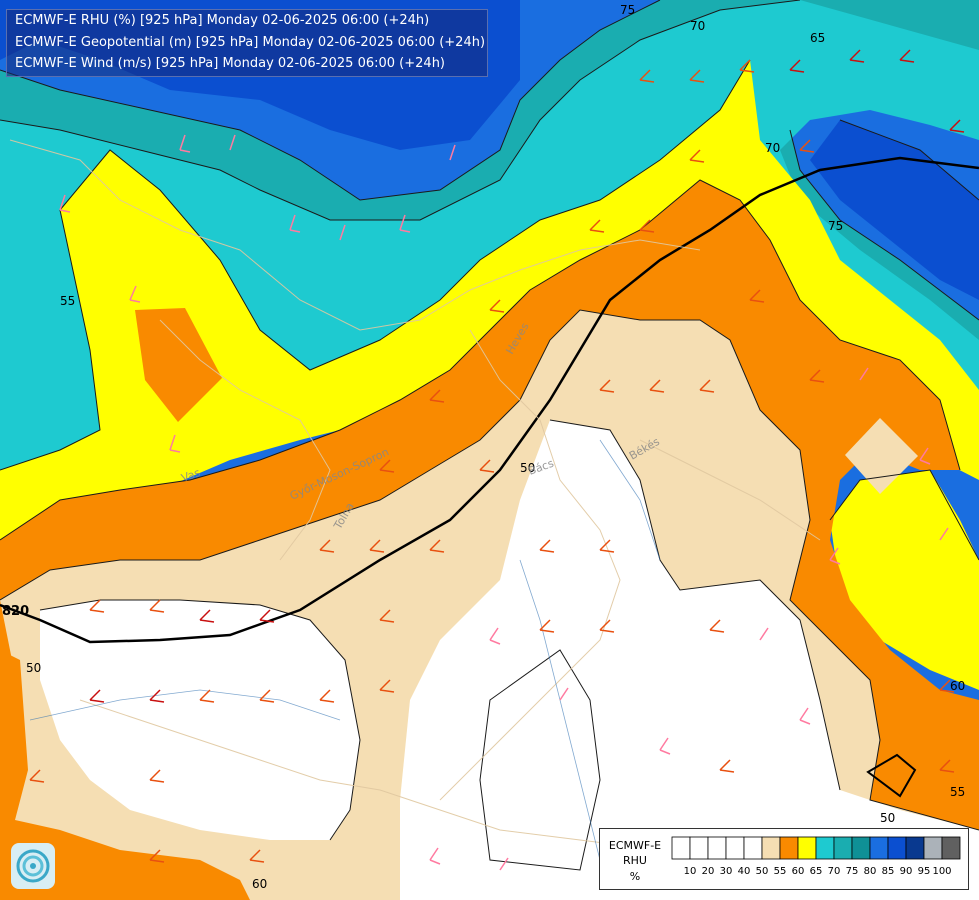 This screenshot has height=900, width=979. I want to click on legend-tick-label: 100, so click(941, 871).